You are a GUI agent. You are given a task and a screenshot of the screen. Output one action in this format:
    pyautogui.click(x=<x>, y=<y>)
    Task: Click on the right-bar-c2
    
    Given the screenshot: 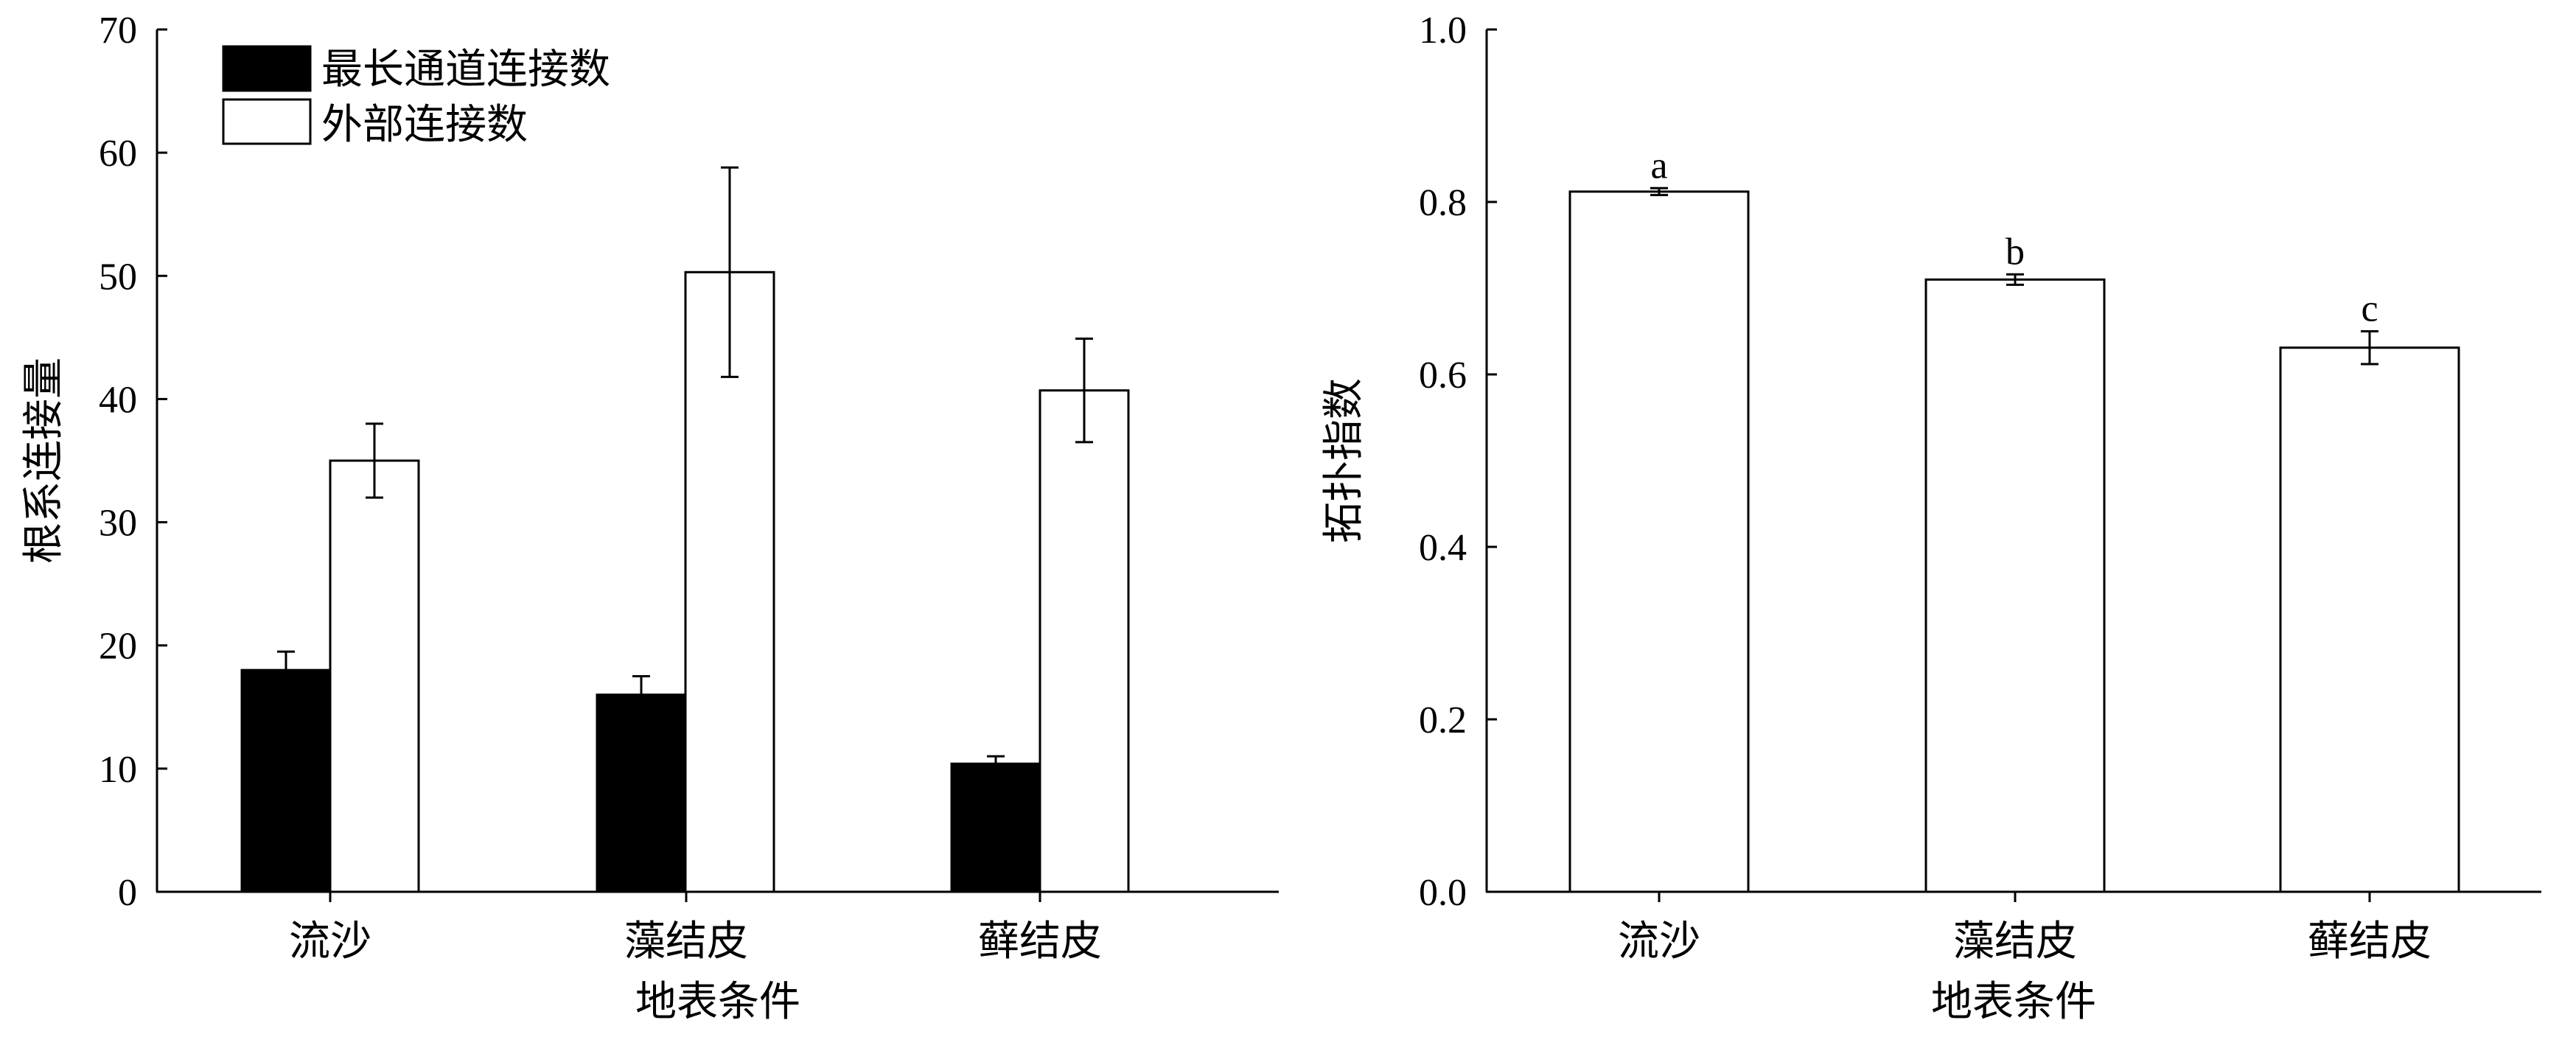 What is the action you would take?
    pyautogui.click(x=2369, y=619)
    